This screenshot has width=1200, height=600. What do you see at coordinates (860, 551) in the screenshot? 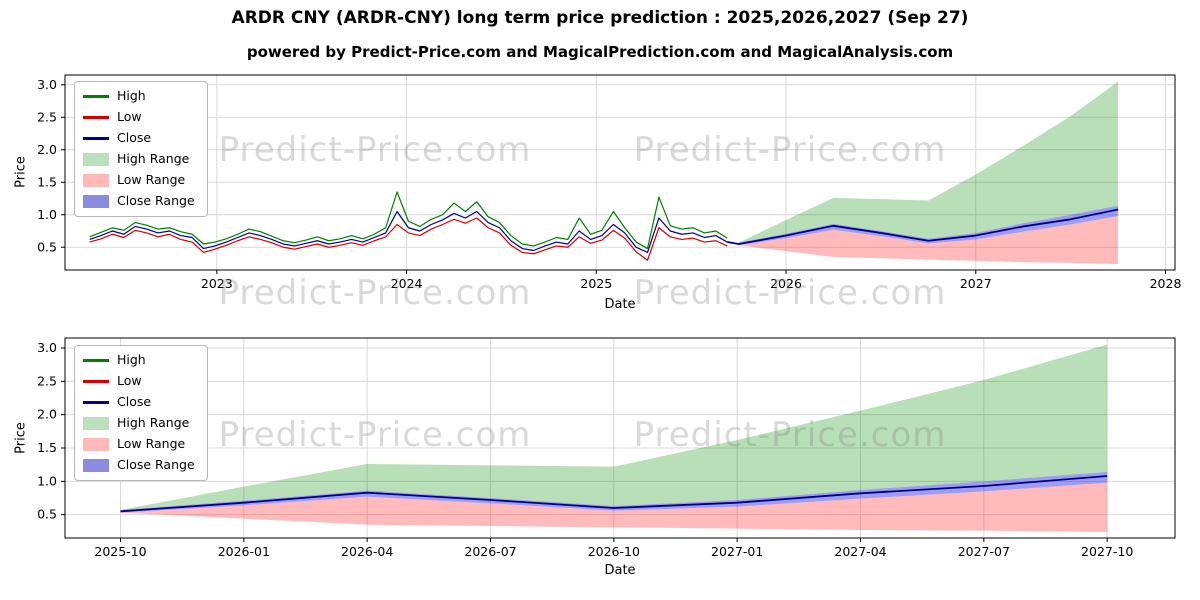
I see `svg-text: 2027-04` at bounding box center [860, 551].